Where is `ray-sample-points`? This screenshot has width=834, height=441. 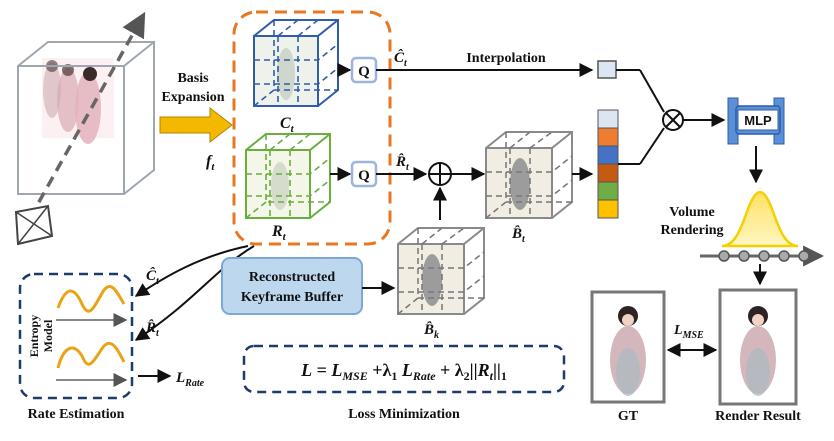
ray-sample-points is located at coordinates (764, 256).